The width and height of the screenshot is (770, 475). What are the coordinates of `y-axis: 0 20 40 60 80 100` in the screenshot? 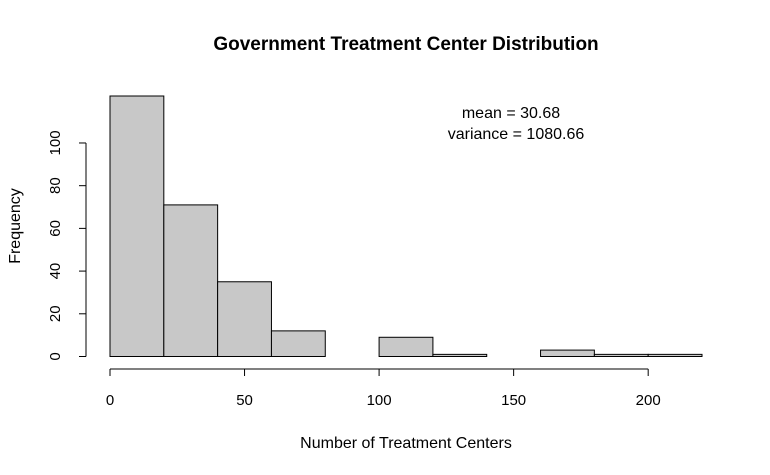 It's located at (67, 245).